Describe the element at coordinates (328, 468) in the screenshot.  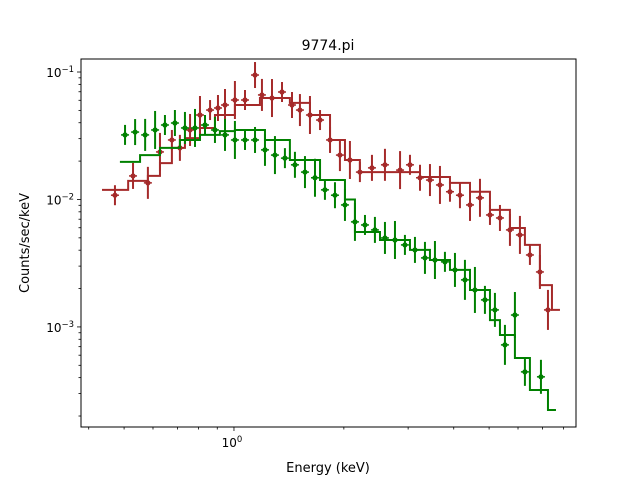
I see `x-axis-label: Energy (keV)` at that location.